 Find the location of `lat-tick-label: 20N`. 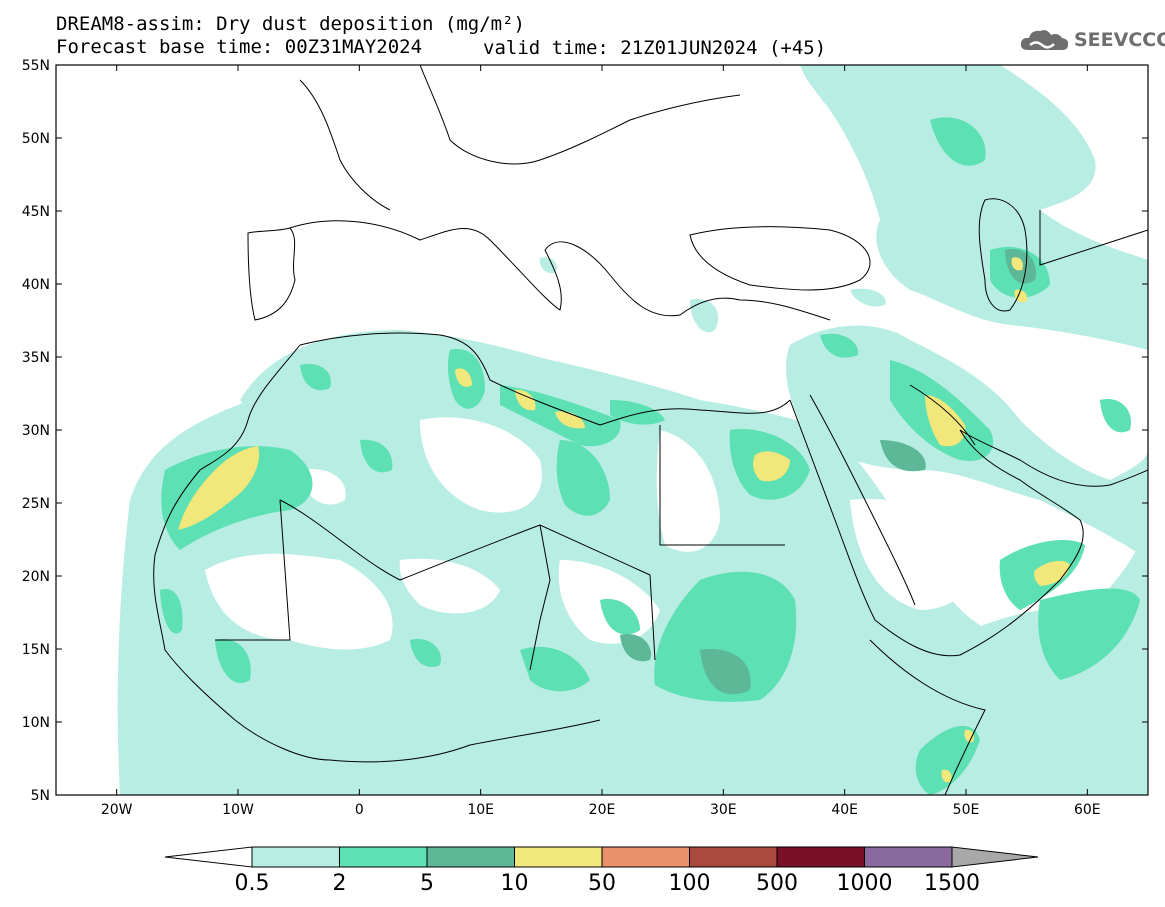

lat-tick-label: 20N is located at coordinates (36, 577).